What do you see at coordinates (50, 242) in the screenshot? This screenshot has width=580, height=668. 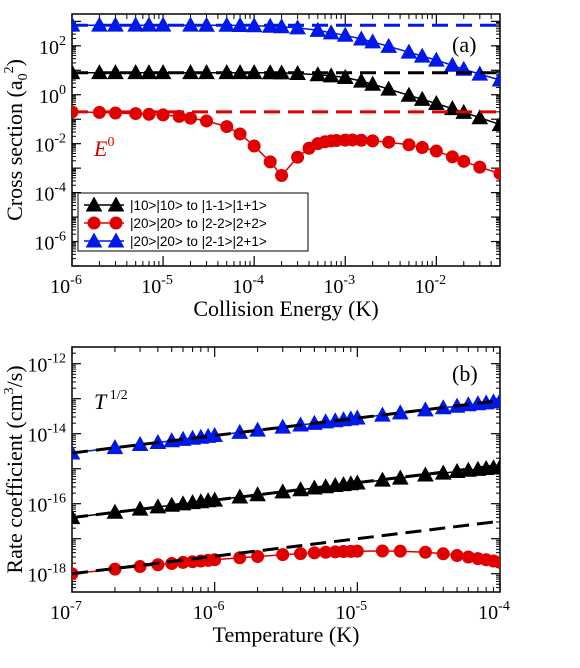 I see `y-tick-label: 10⁻⁶` at bounding box center [50, 242].